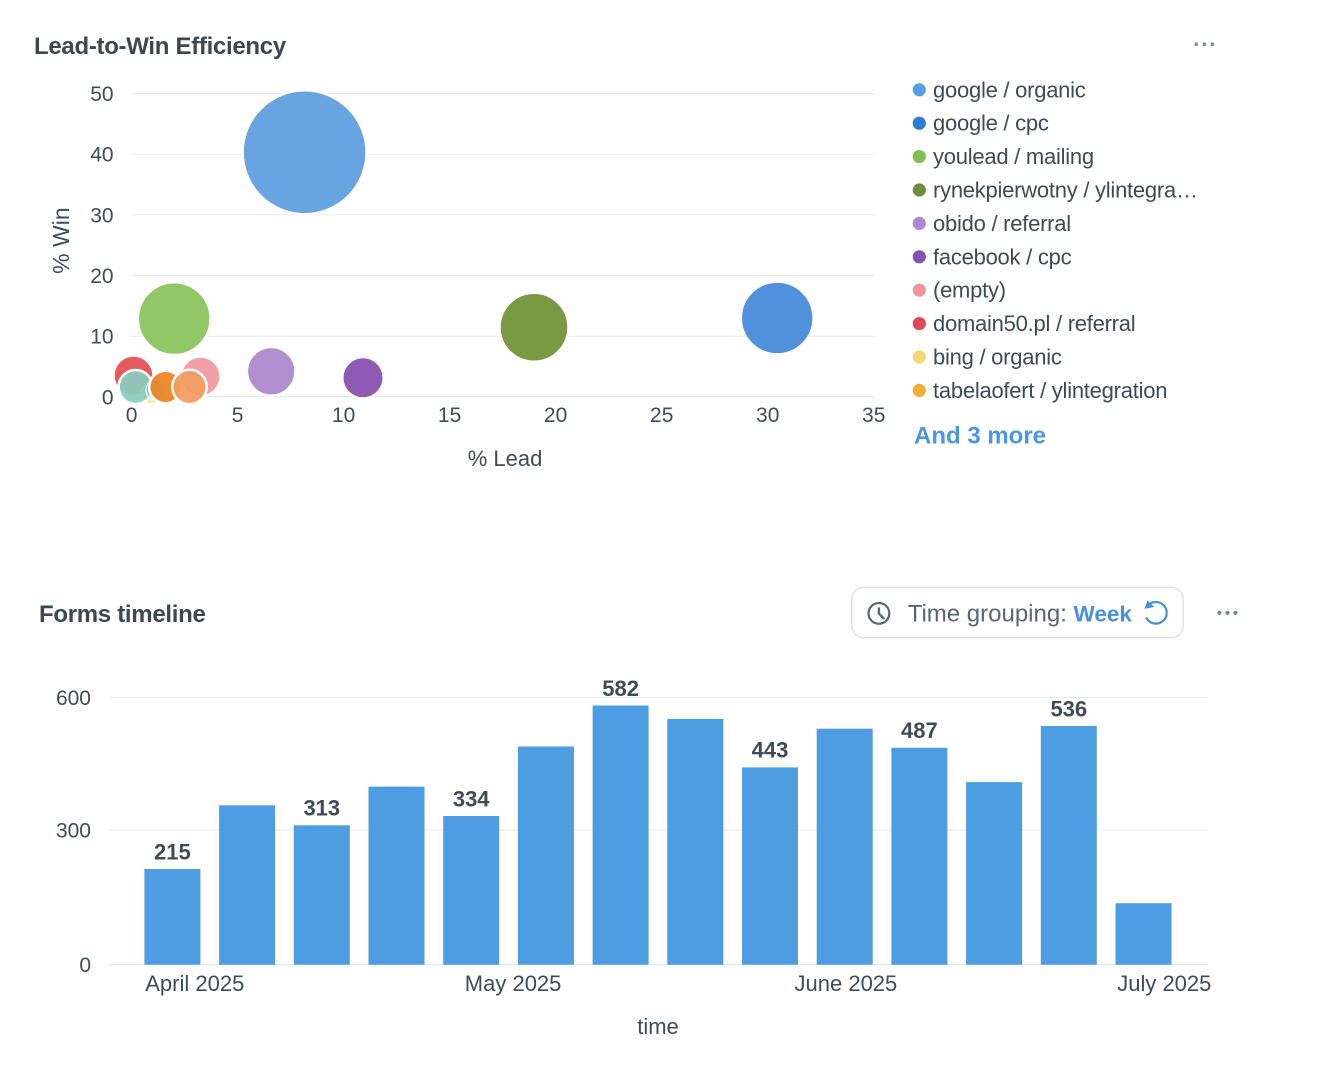  I want to click on svg-text: 313, so click(321, 808).